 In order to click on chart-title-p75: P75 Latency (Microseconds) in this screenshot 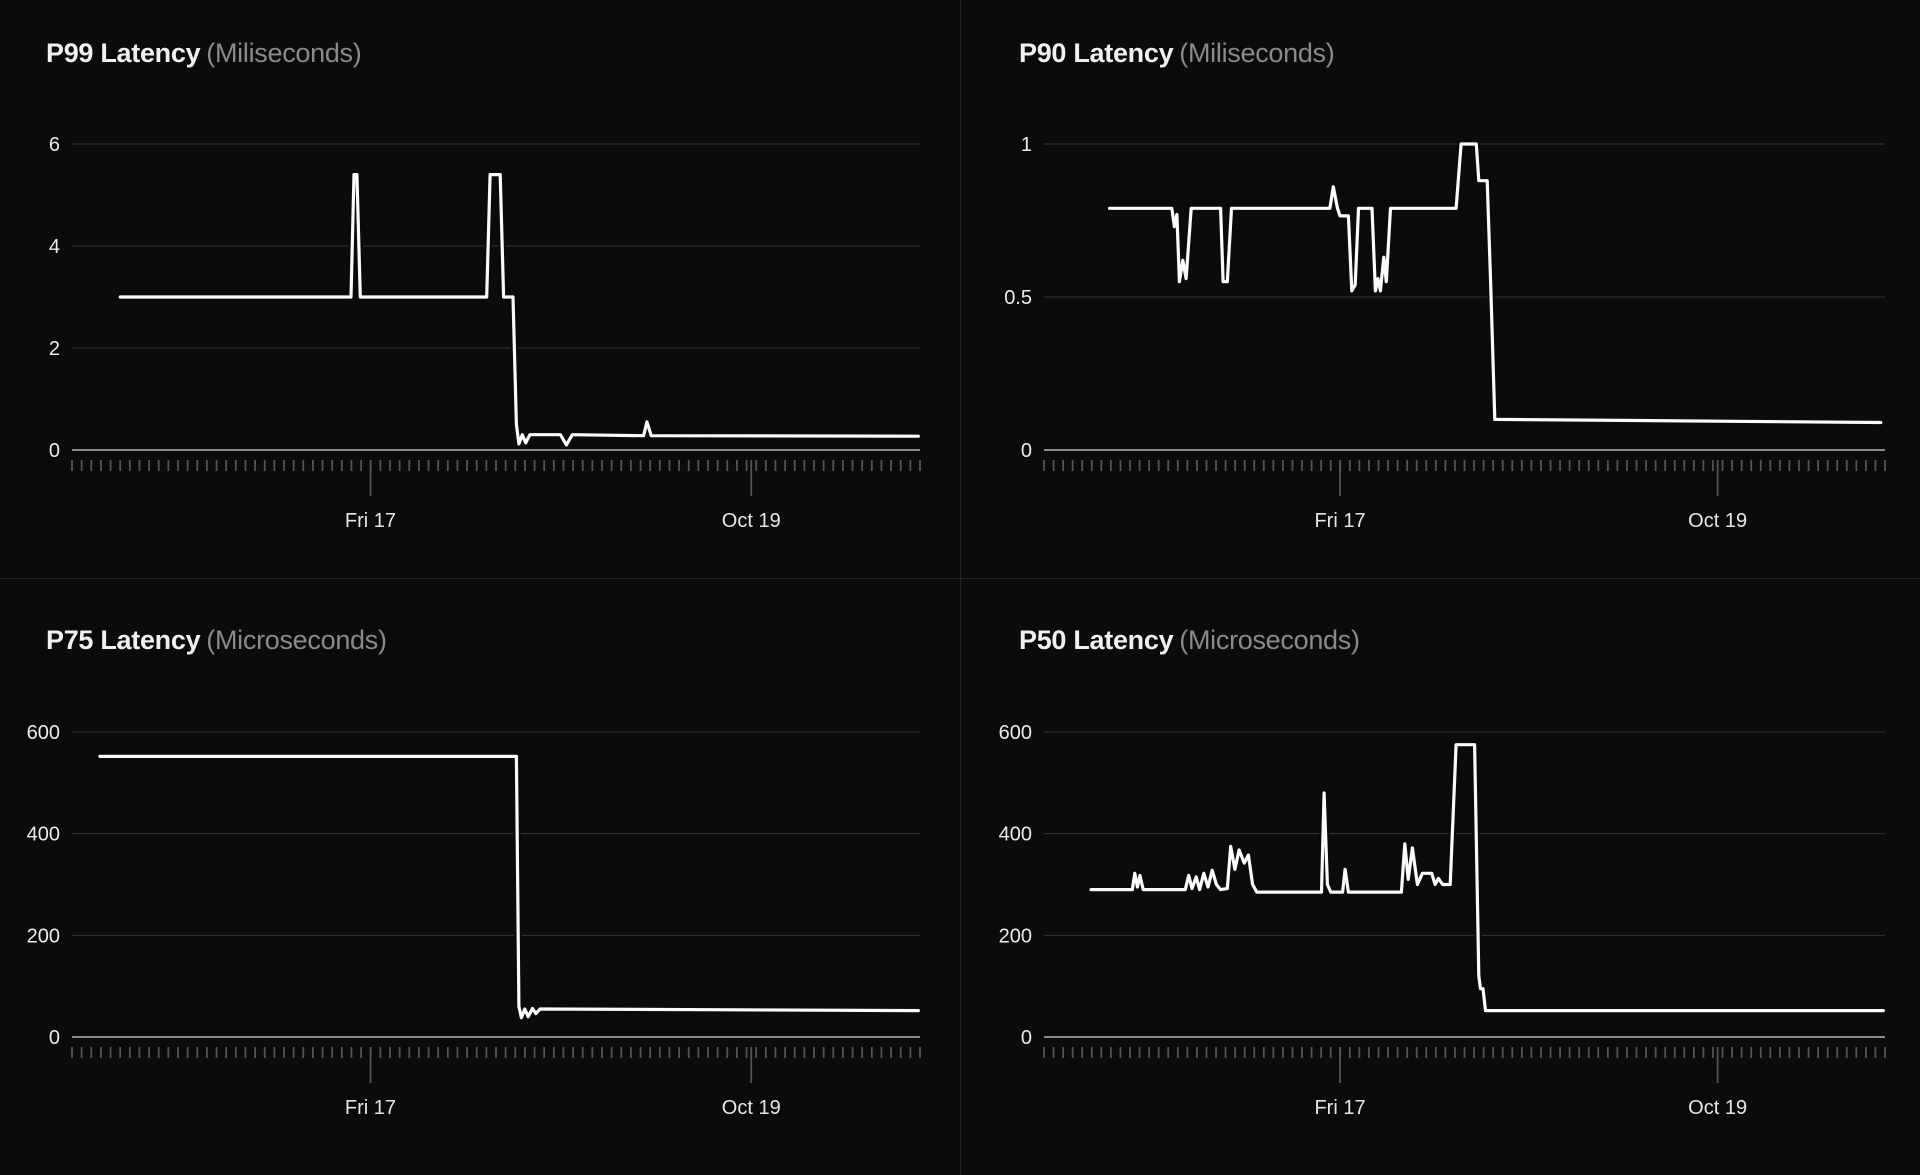, I will do `click(216, 640)`.